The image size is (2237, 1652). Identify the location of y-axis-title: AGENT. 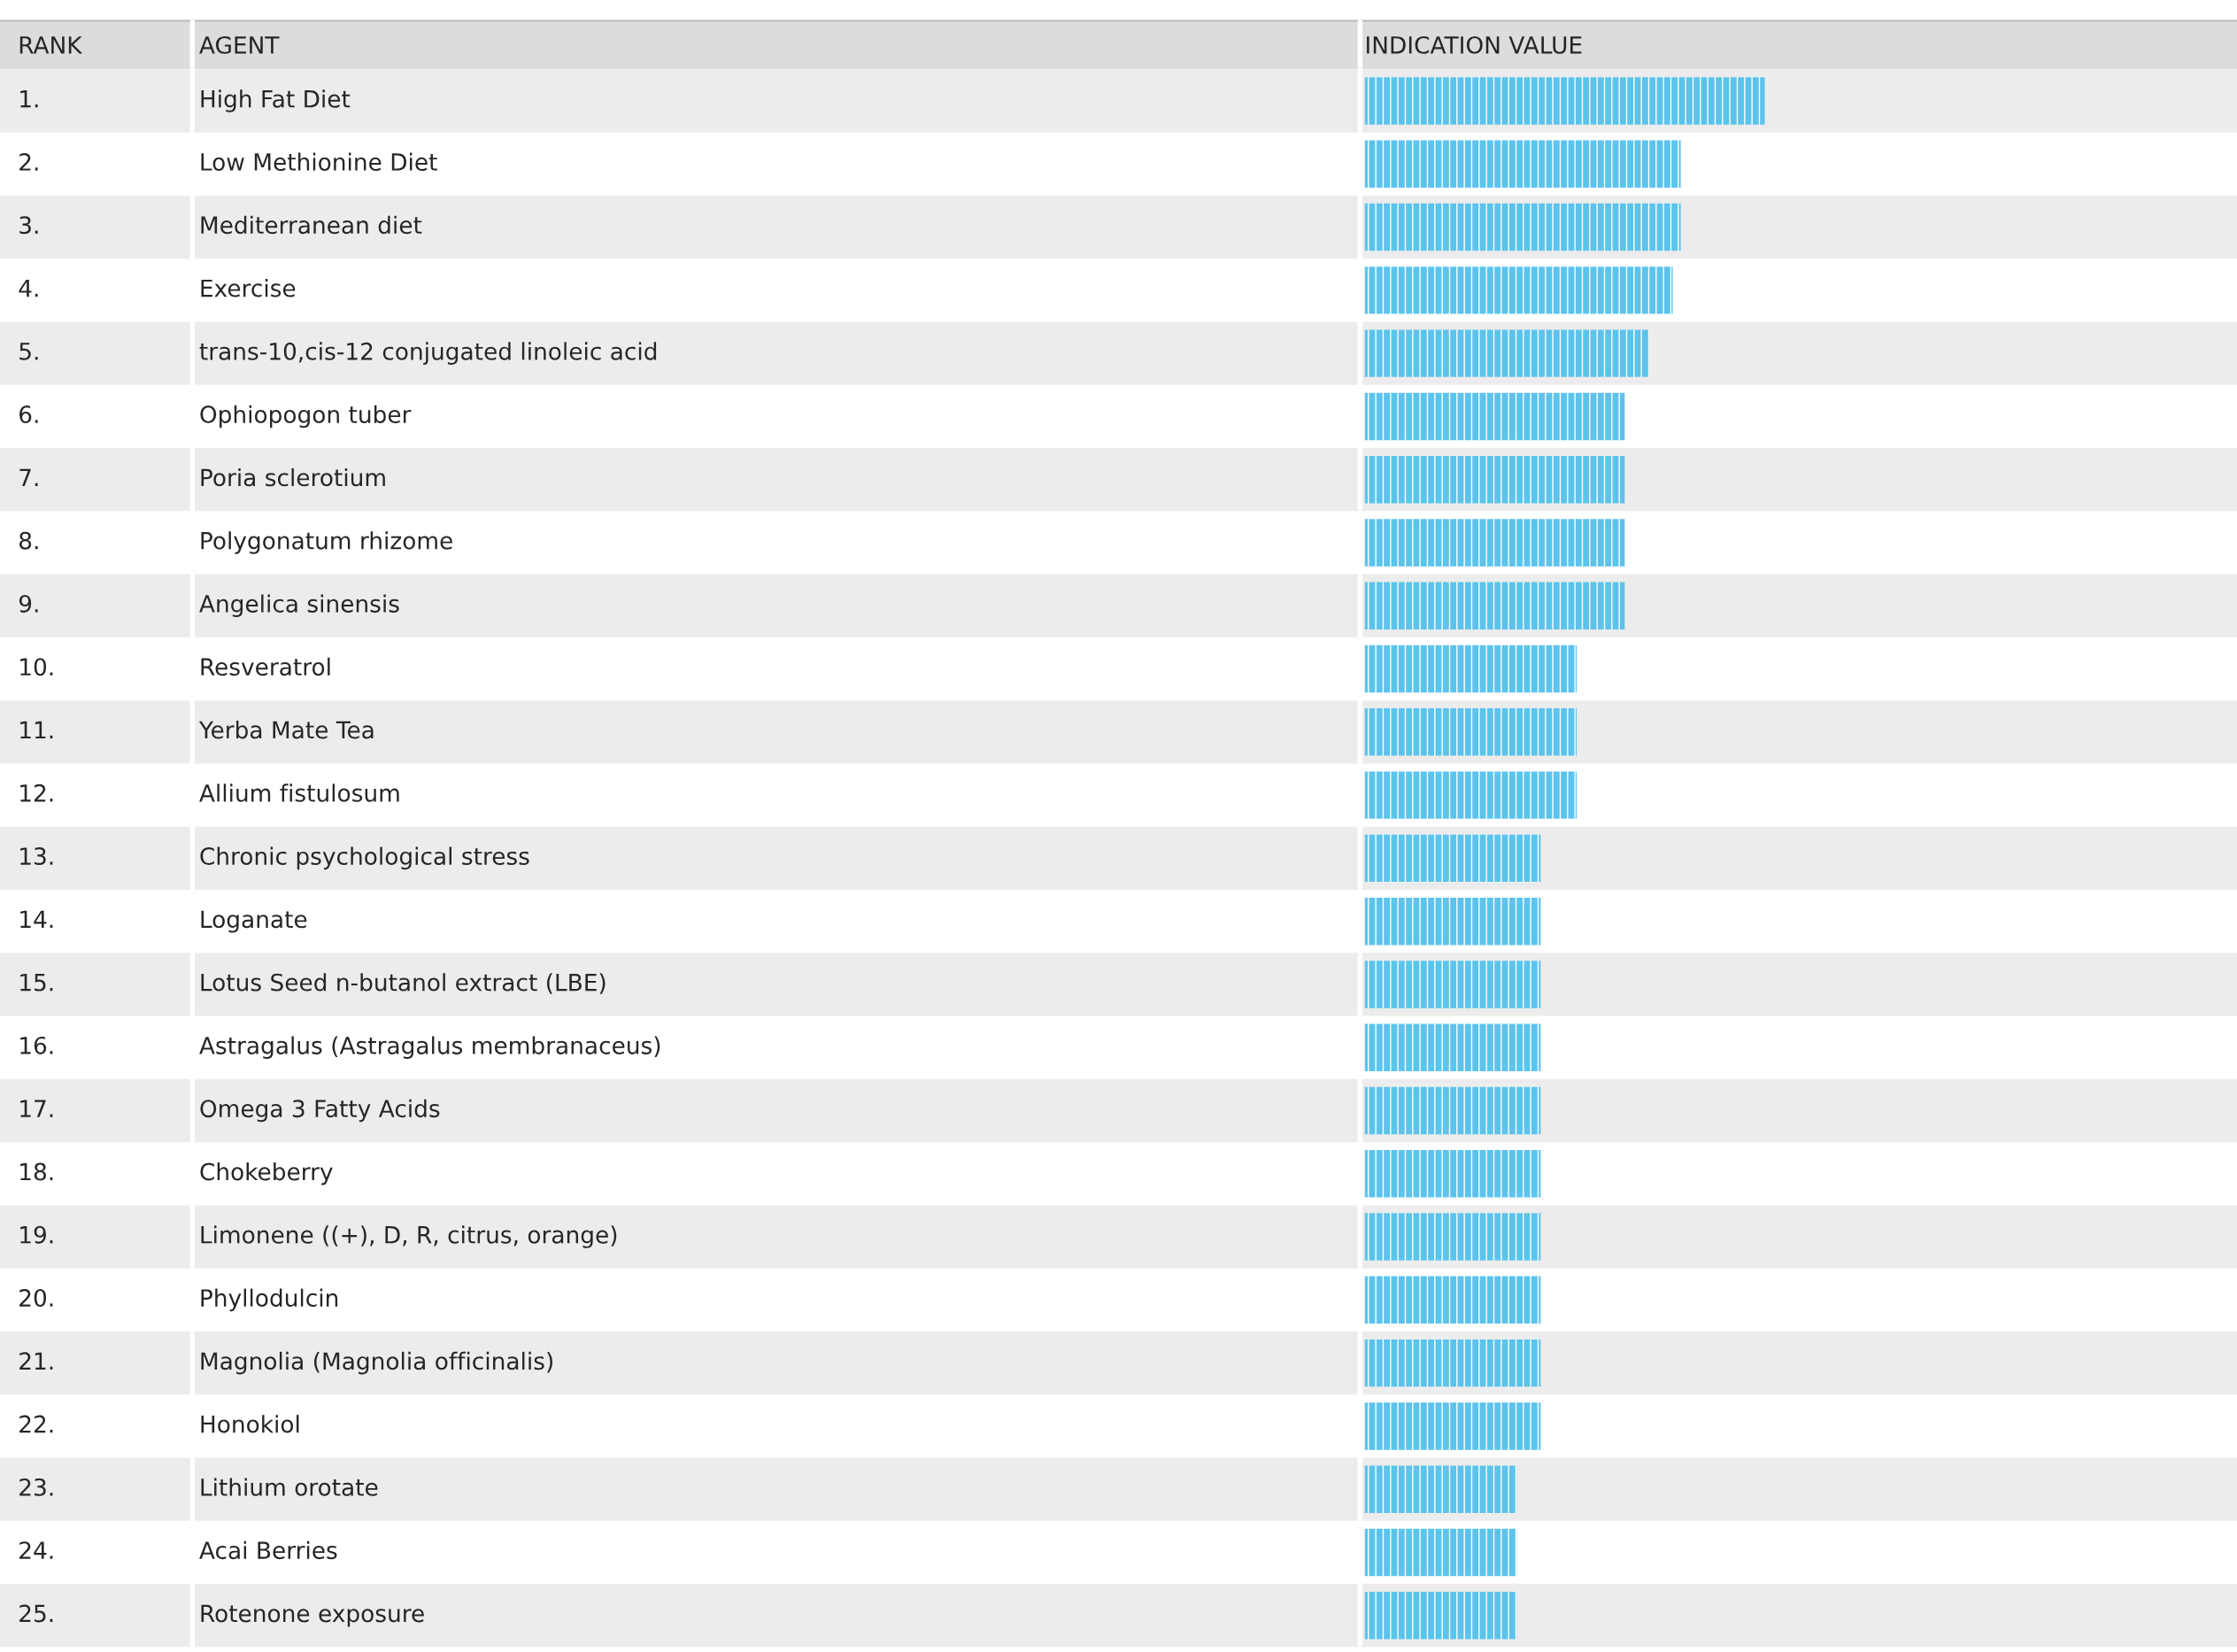
(239, 44).